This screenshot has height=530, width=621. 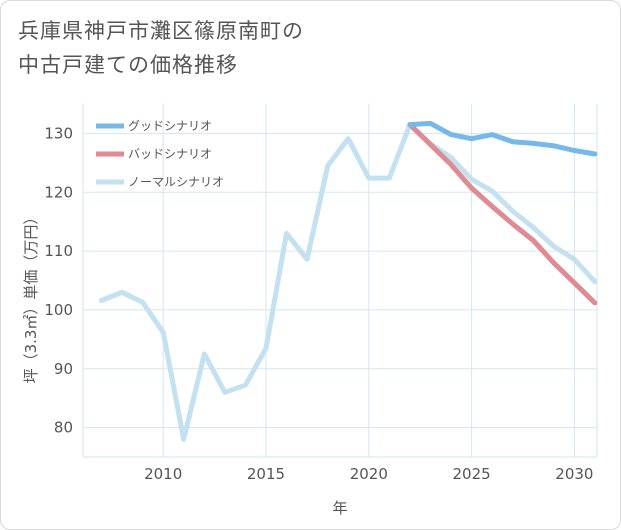 I want to click on x-tick-label: 2010, so click(x=163, y=474).